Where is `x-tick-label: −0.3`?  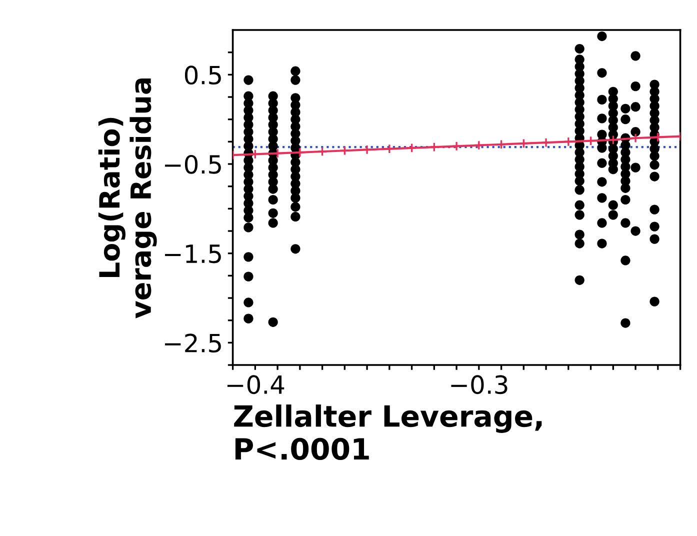
x-tick-label: −0.3 is located at coordinates (479, 384).